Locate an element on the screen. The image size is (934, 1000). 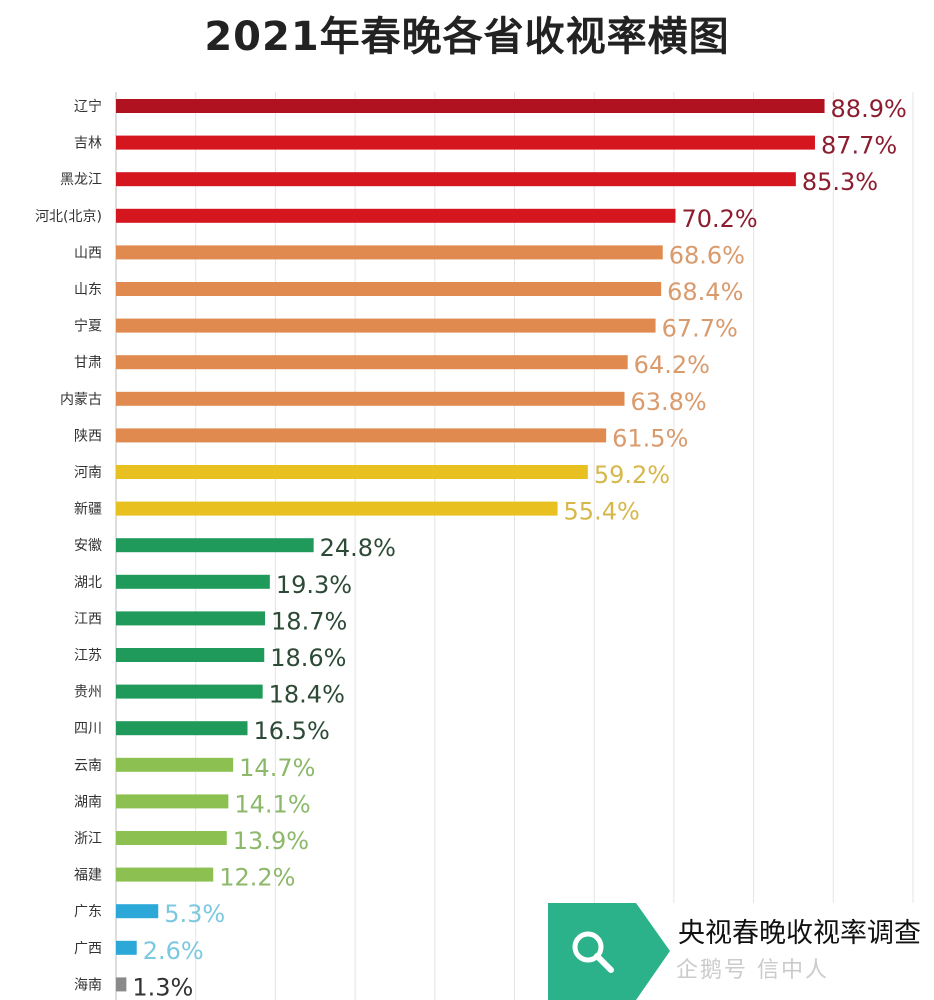
search-icon is located at coordinates (593, 952).